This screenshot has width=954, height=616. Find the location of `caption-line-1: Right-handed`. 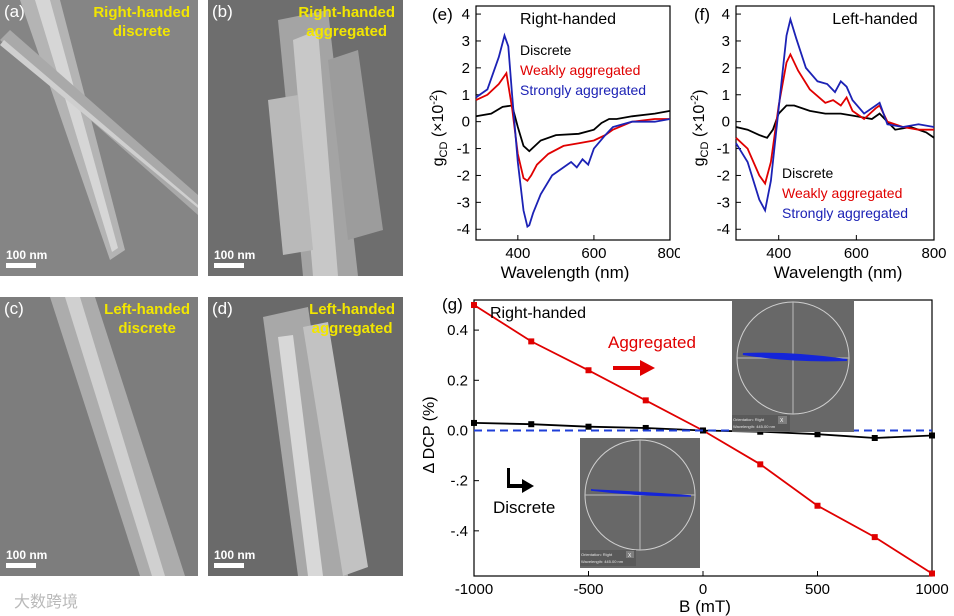

caption-line-1: Right-handed is located at coordinates (141, 12).